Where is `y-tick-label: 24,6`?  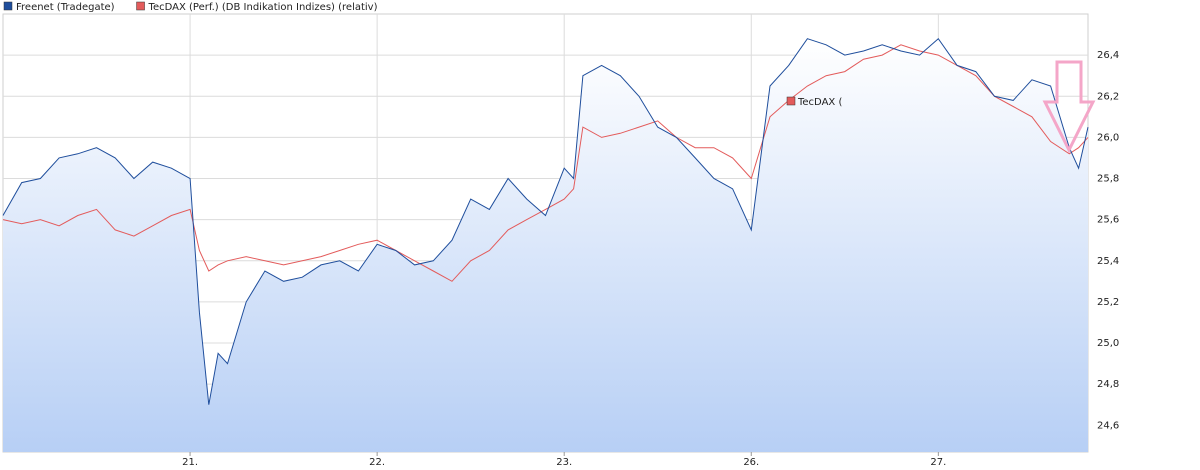
y-tick-label: 24,6 is located at coordinates (1108, 425).